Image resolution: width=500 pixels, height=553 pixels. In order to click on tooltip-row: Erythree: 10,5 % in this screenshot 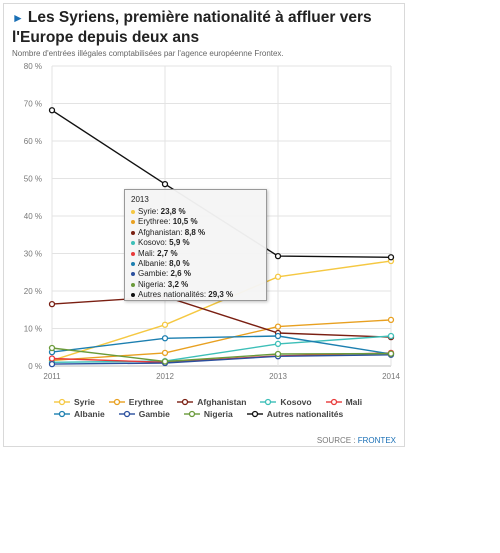, I will do `click(195, 222)`.